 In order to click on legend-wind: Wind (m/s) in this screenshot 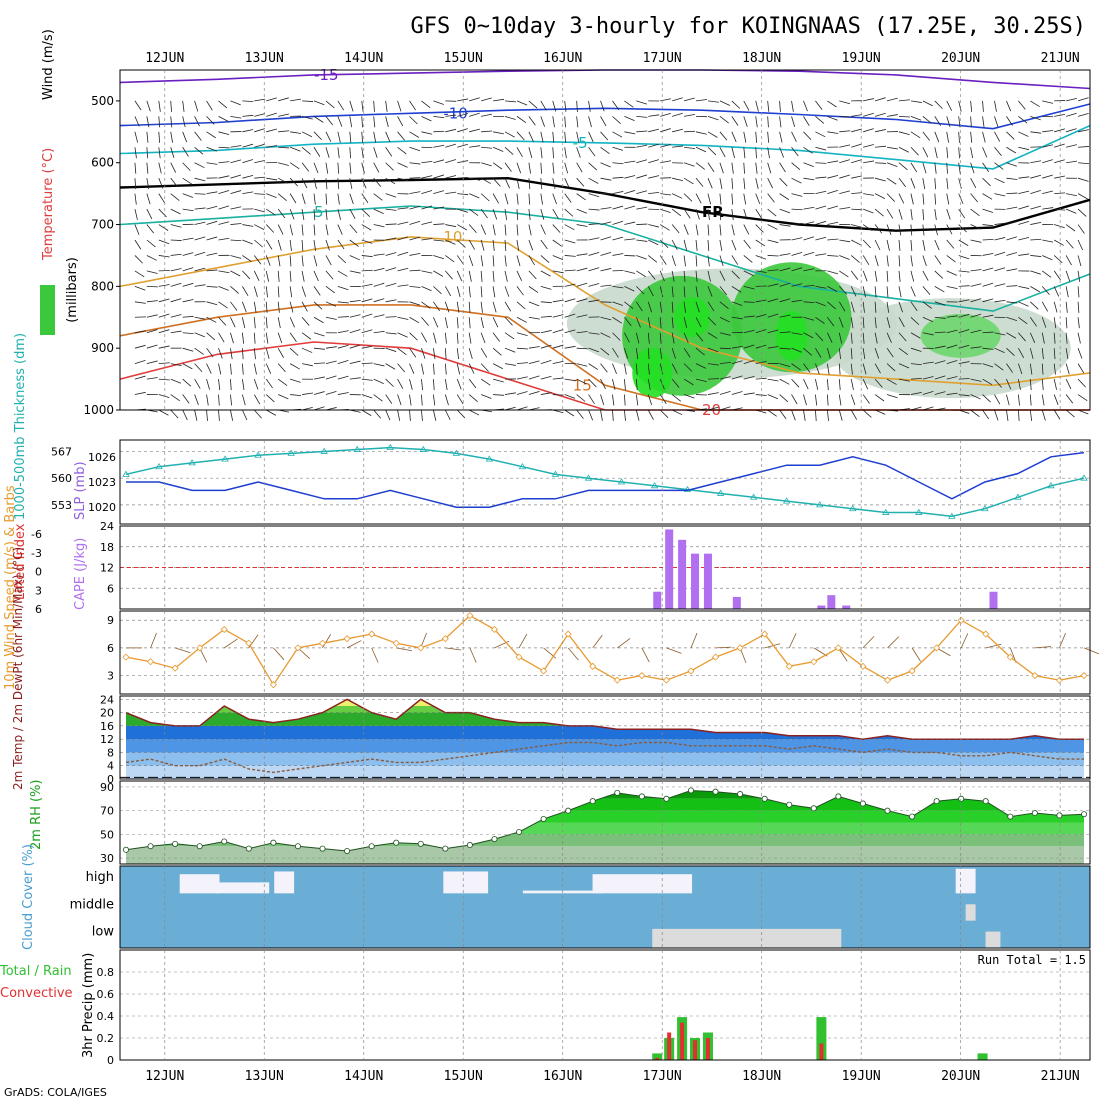, I will do `click(48, 64)`.